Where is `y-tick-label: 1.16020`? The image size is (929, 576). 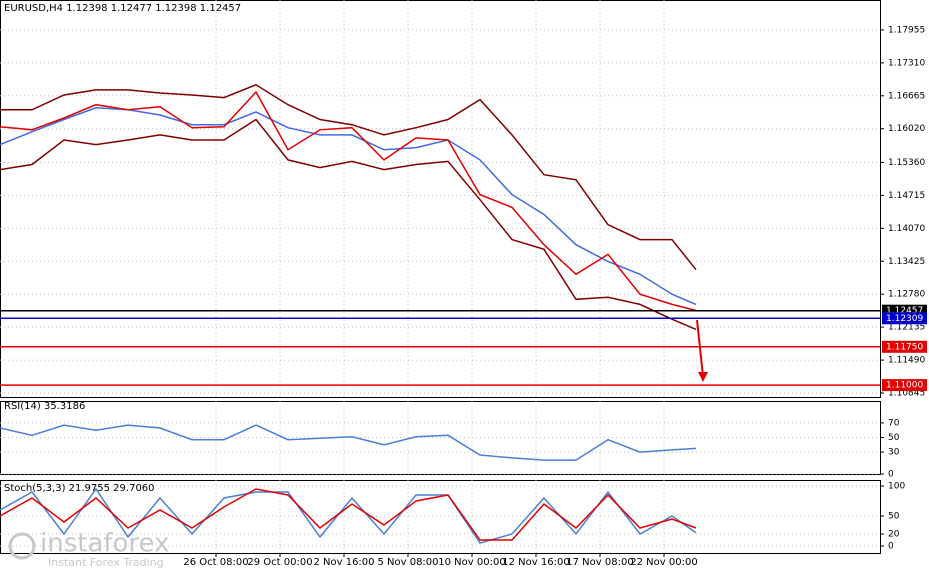
y-tick-label: 1.16020 is located at coordinates (906, 129).